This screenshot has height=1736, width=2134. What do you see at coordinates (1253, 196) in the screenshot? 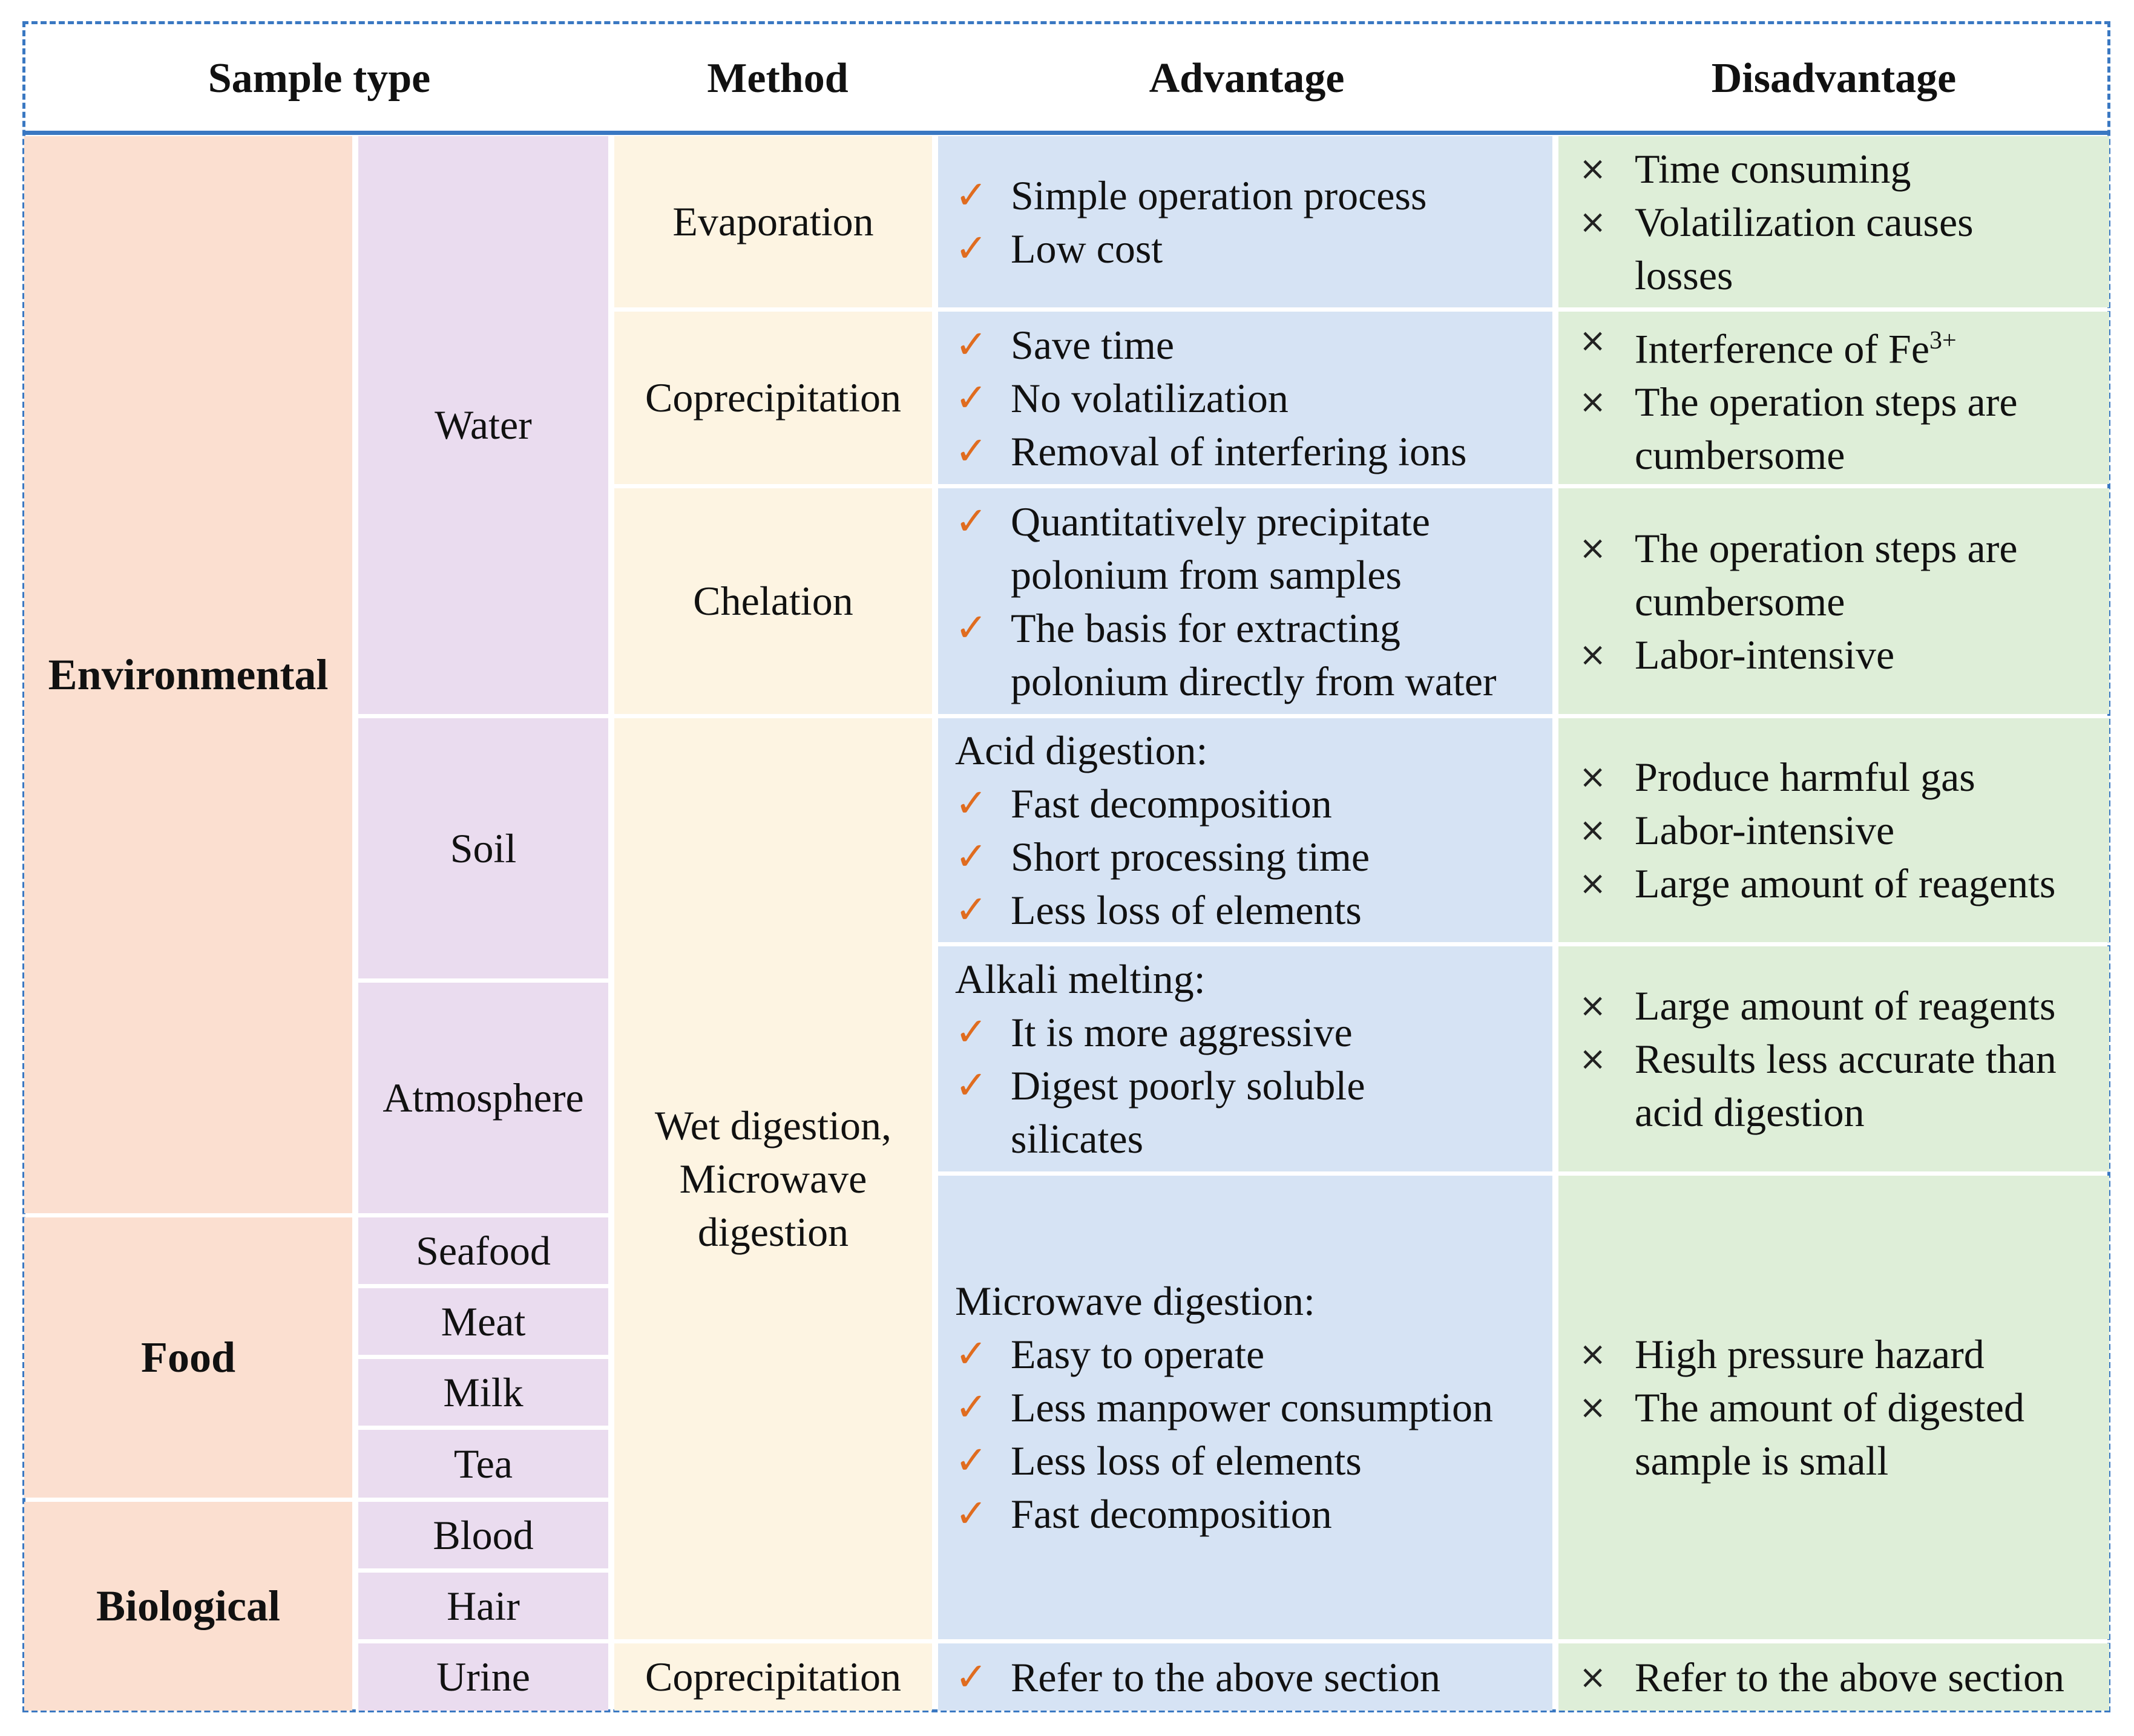
I see `list-item: ✓ Simple operation process` at bounding box center [1253, 196].